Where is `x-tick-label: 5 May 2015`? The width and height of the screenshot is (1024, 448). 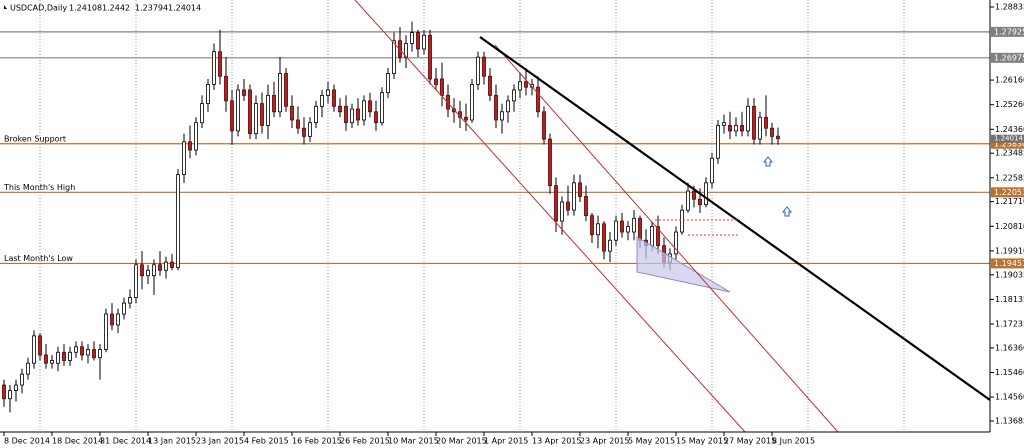 x-tick-label: 5 May 2015 is located at coordinates (651, 441).